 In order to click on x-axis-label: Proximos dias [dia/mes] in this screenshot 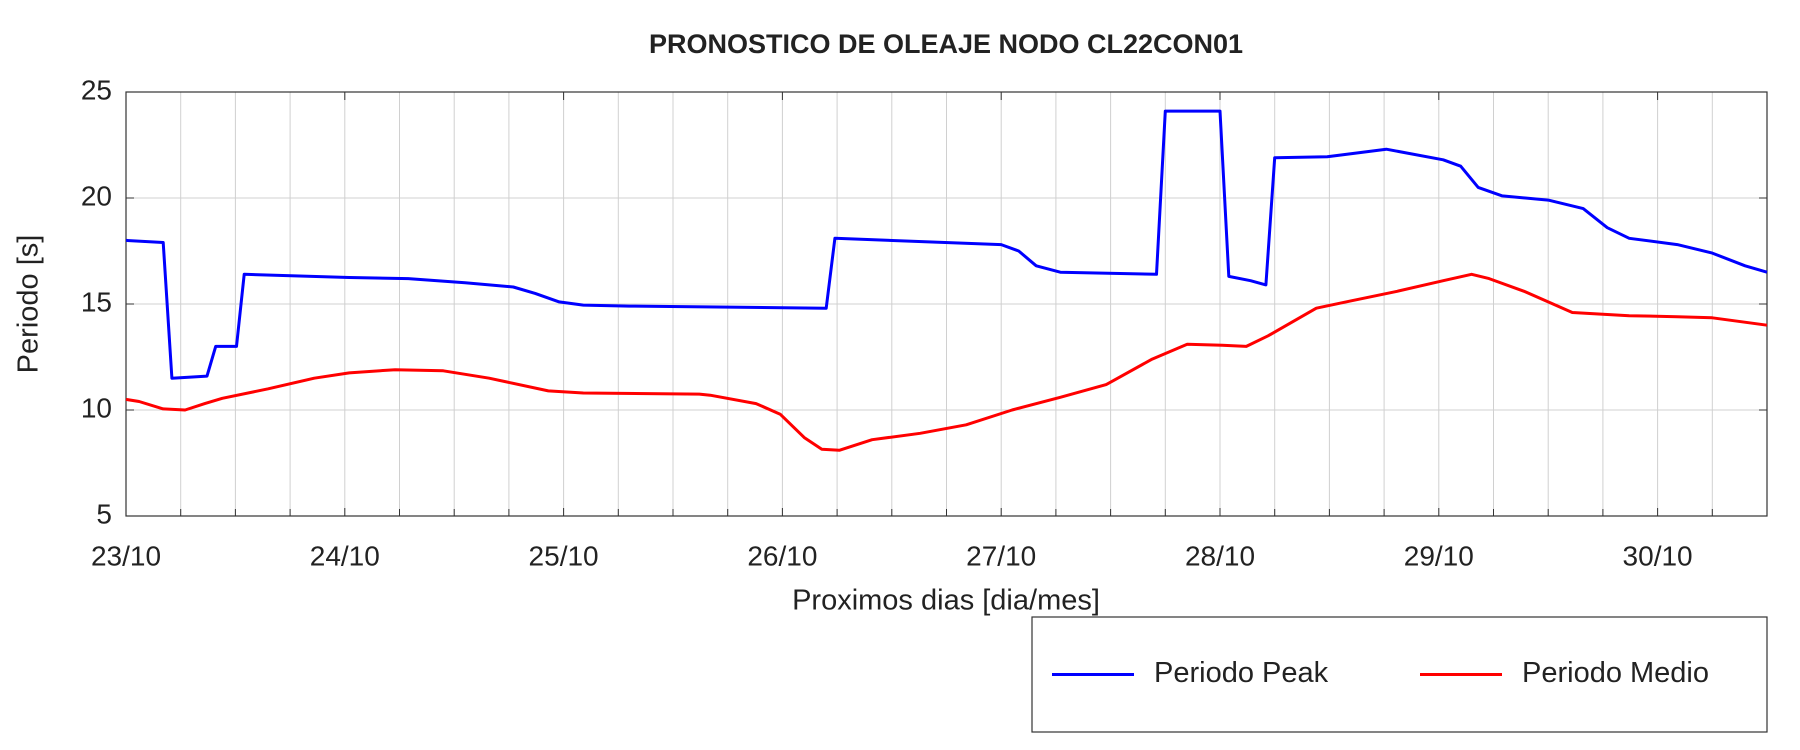, I will do `click(946, 601)`.